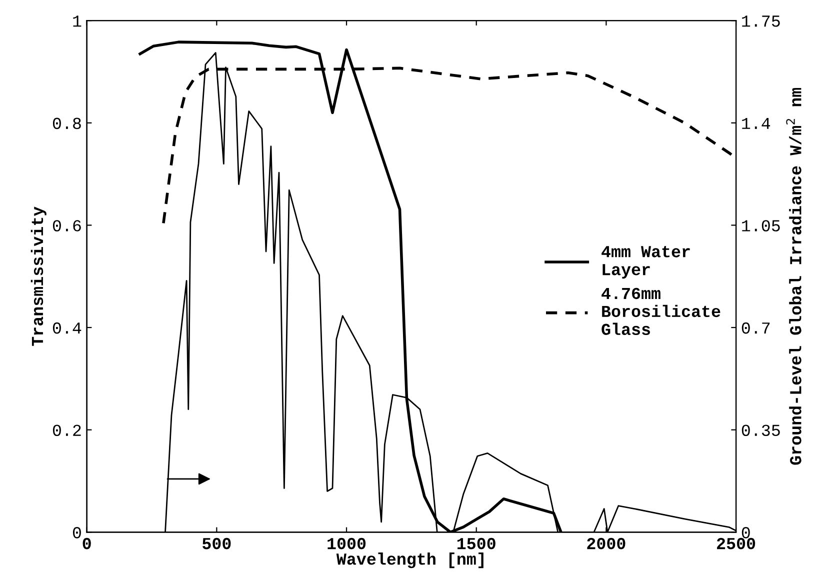 The width and height of the screenshot is (827, 588). What do you see at coordinates (410, 560) in the screenshot?
I see `x-axis-title: Wavelength [nm]` at bounding box center [410, 560].